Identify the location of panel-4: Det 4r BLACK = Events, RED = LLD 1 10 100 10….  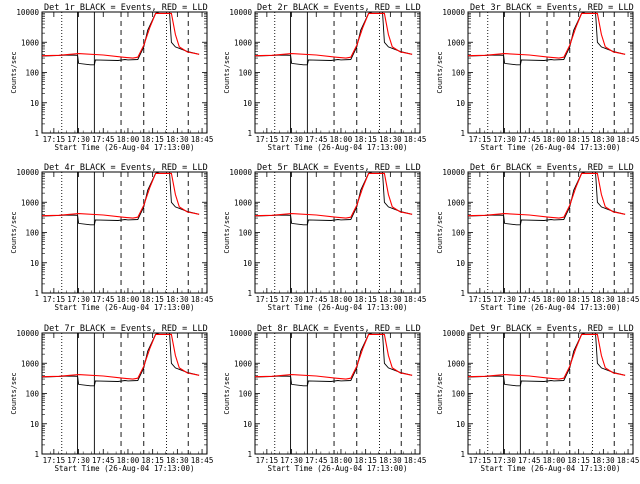
(111, 237).